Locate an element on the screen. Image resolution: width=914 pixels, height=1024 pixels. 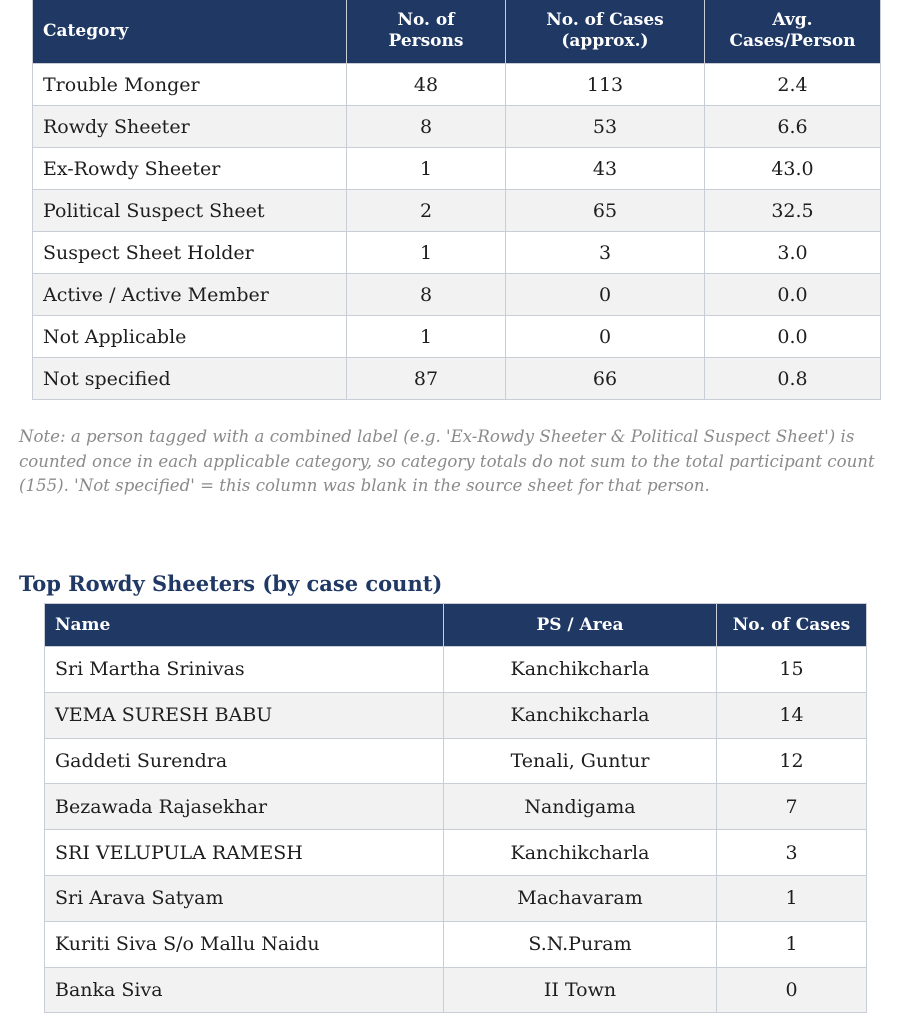
rowdy-table-header-row: Name PS / Area No. of Cases is located at coordinates (455, 625).